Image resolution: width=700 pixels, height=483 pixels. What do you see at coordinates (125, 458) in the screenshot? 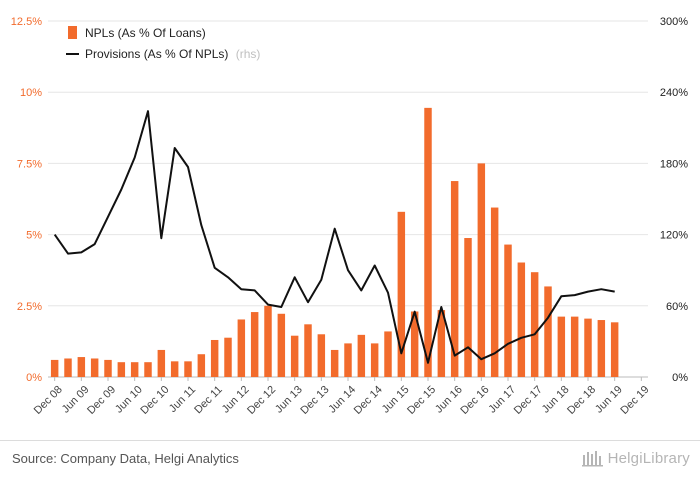
I see `source-text: Source: Company Data, Helgi Analytics` at bounding box center [125, 458].